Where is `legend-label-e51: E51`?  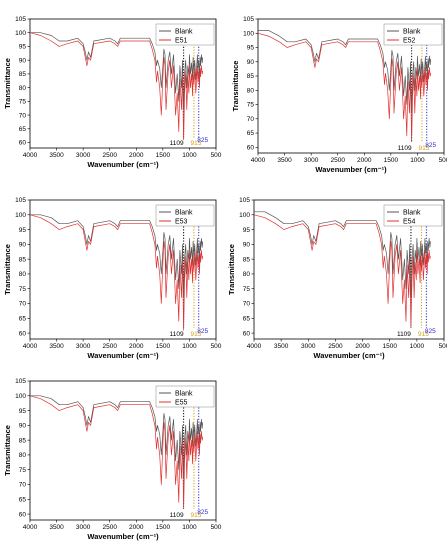 legend-label-e51: E51 is located at coordinates (181, 40).